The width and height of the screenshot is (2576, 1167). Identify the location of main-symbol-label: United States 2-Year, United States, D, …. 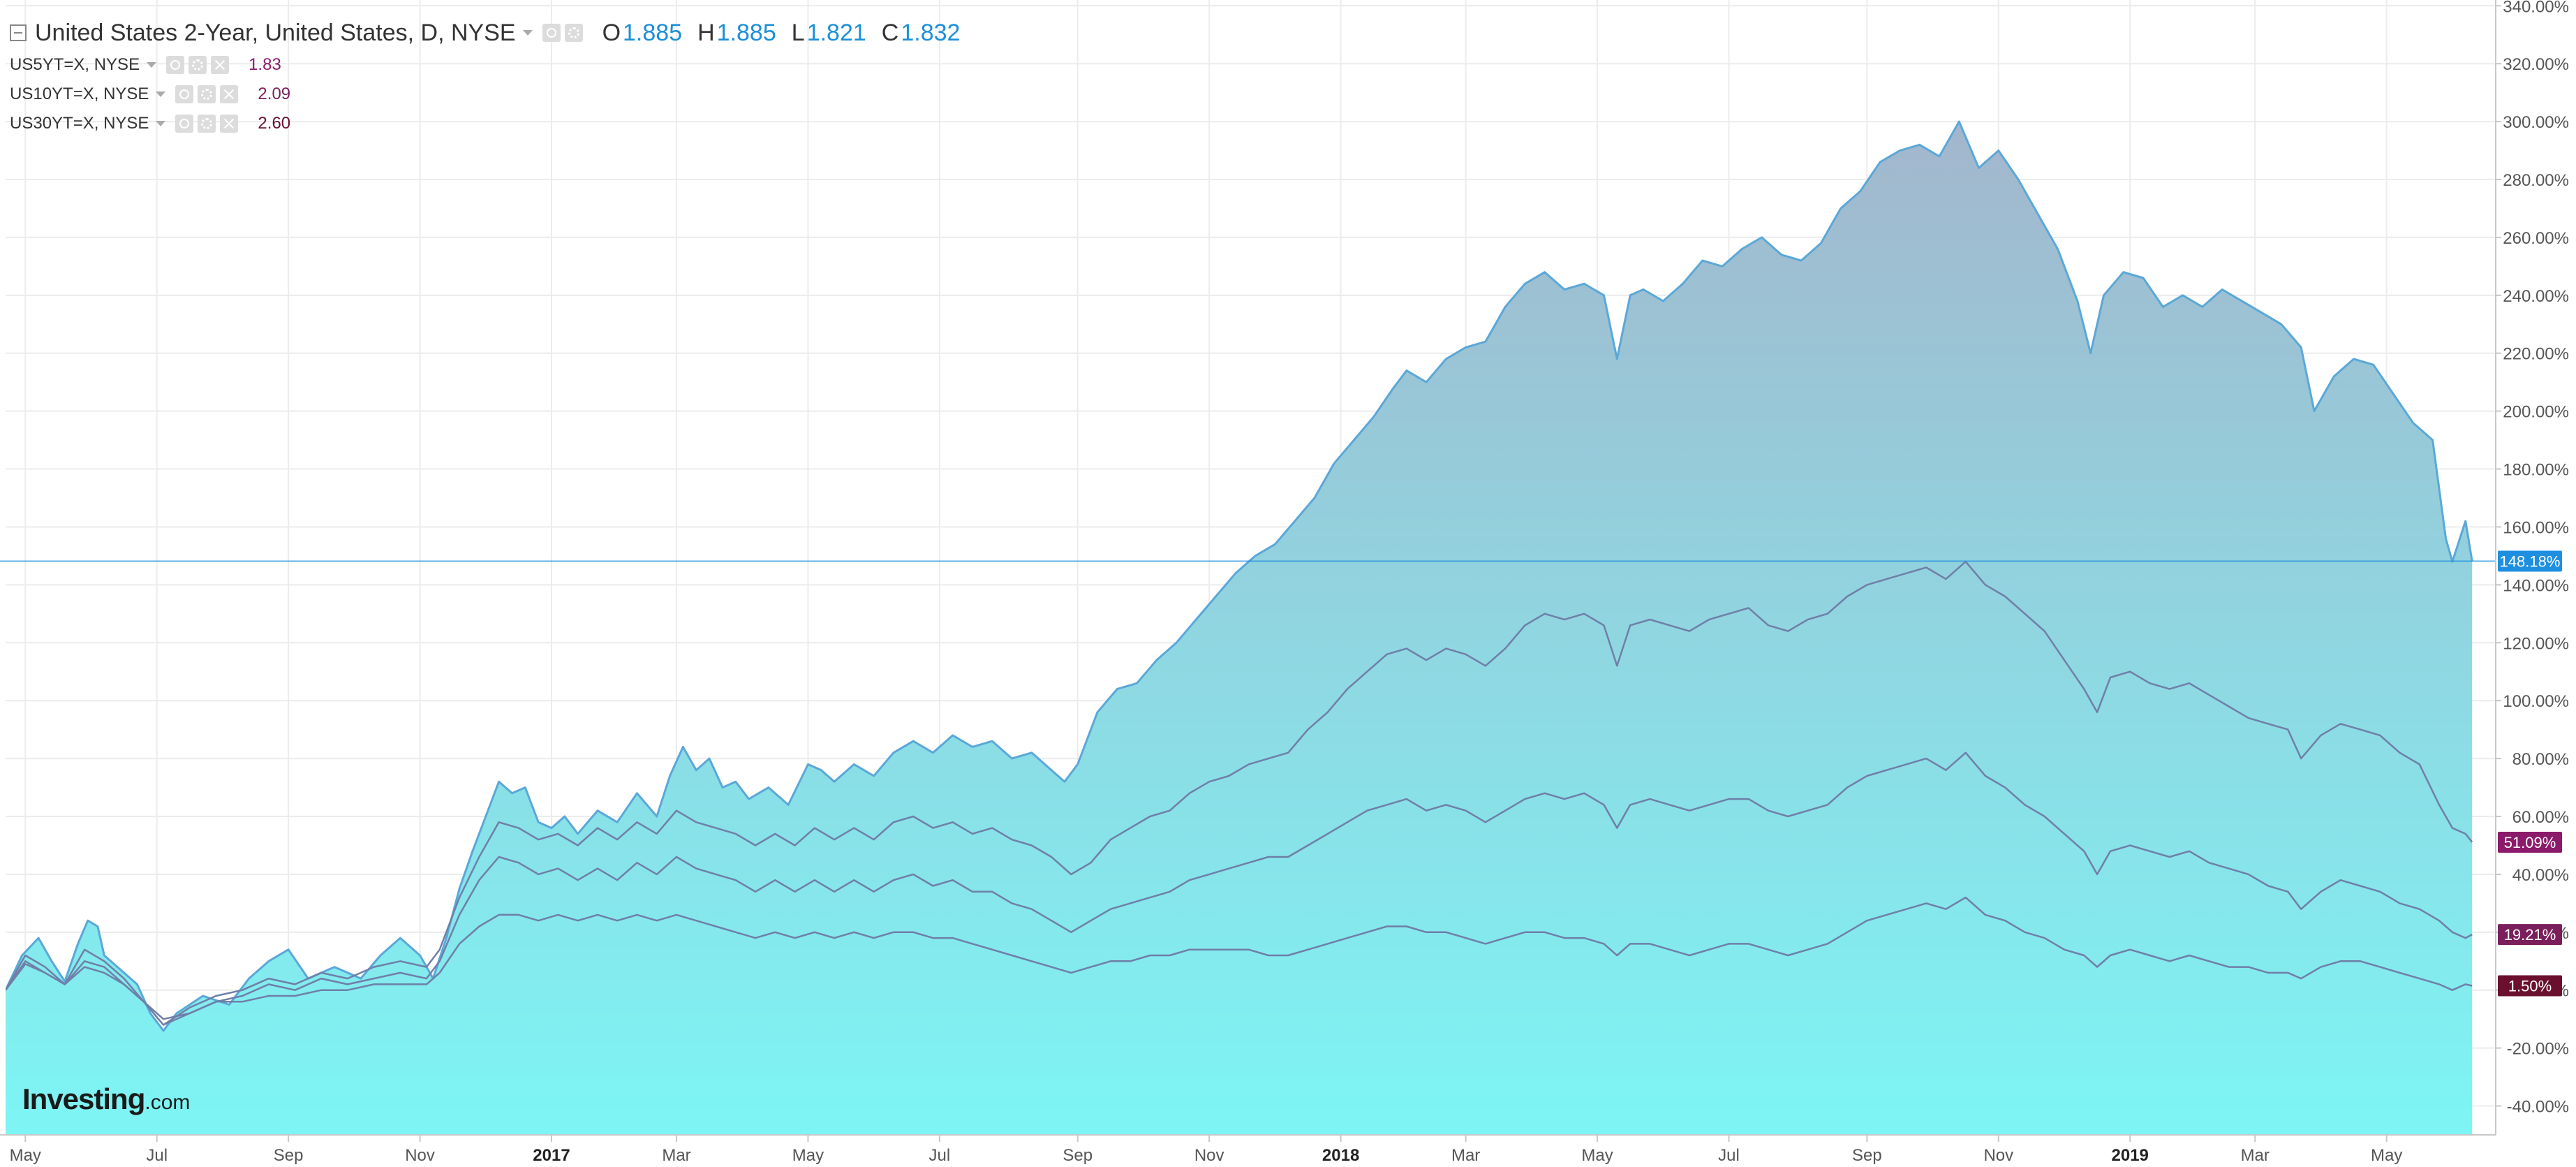
(275, 32).